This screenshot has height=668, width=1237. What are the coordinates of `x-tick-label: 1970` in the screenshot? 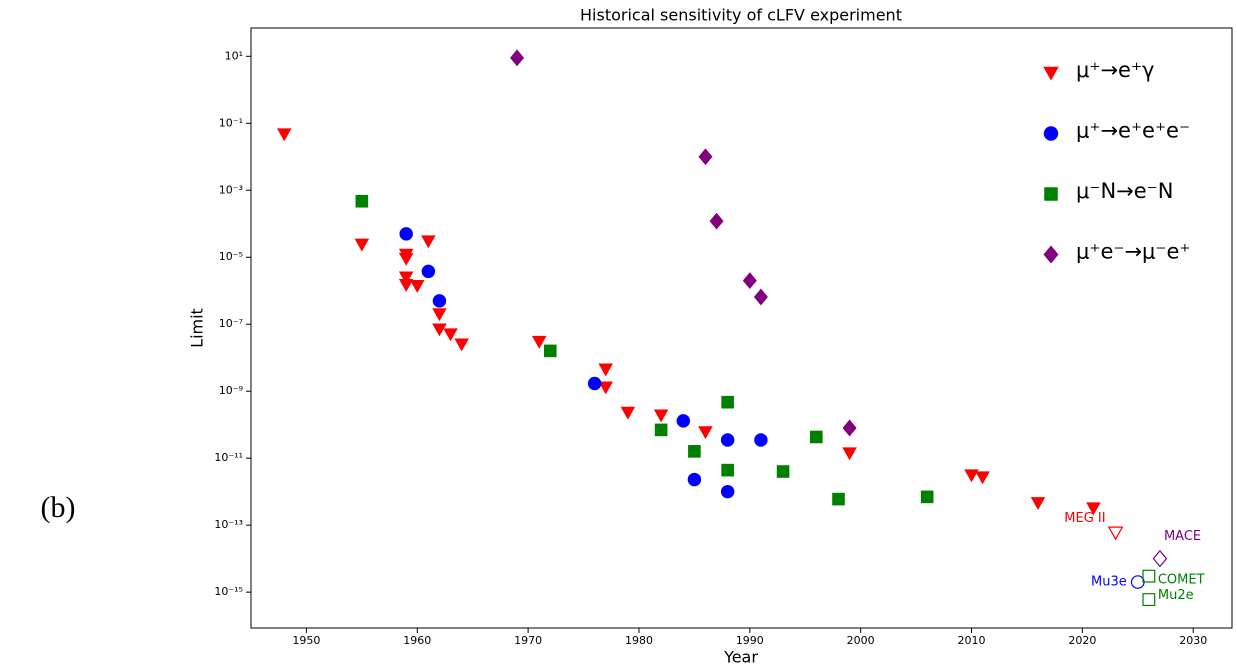 It's located at (528, 640).